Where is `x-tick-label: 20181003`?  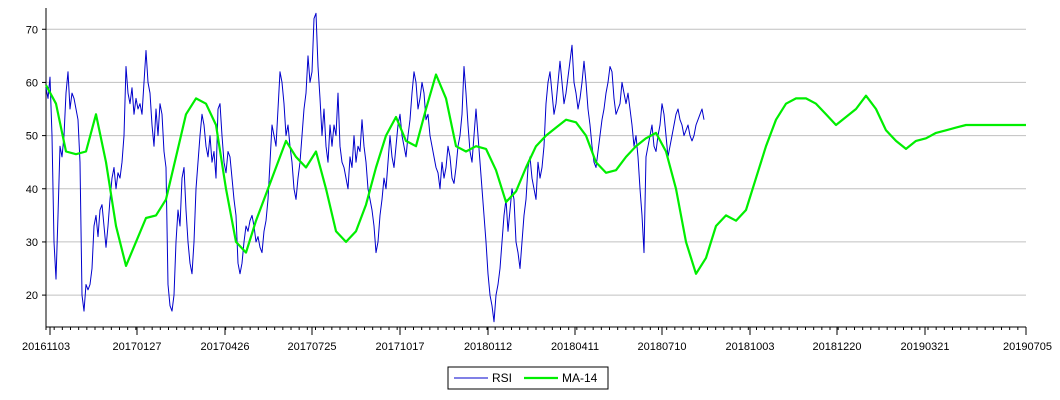 x-tick-label: 20181003 is located at coordinates (750, 347).